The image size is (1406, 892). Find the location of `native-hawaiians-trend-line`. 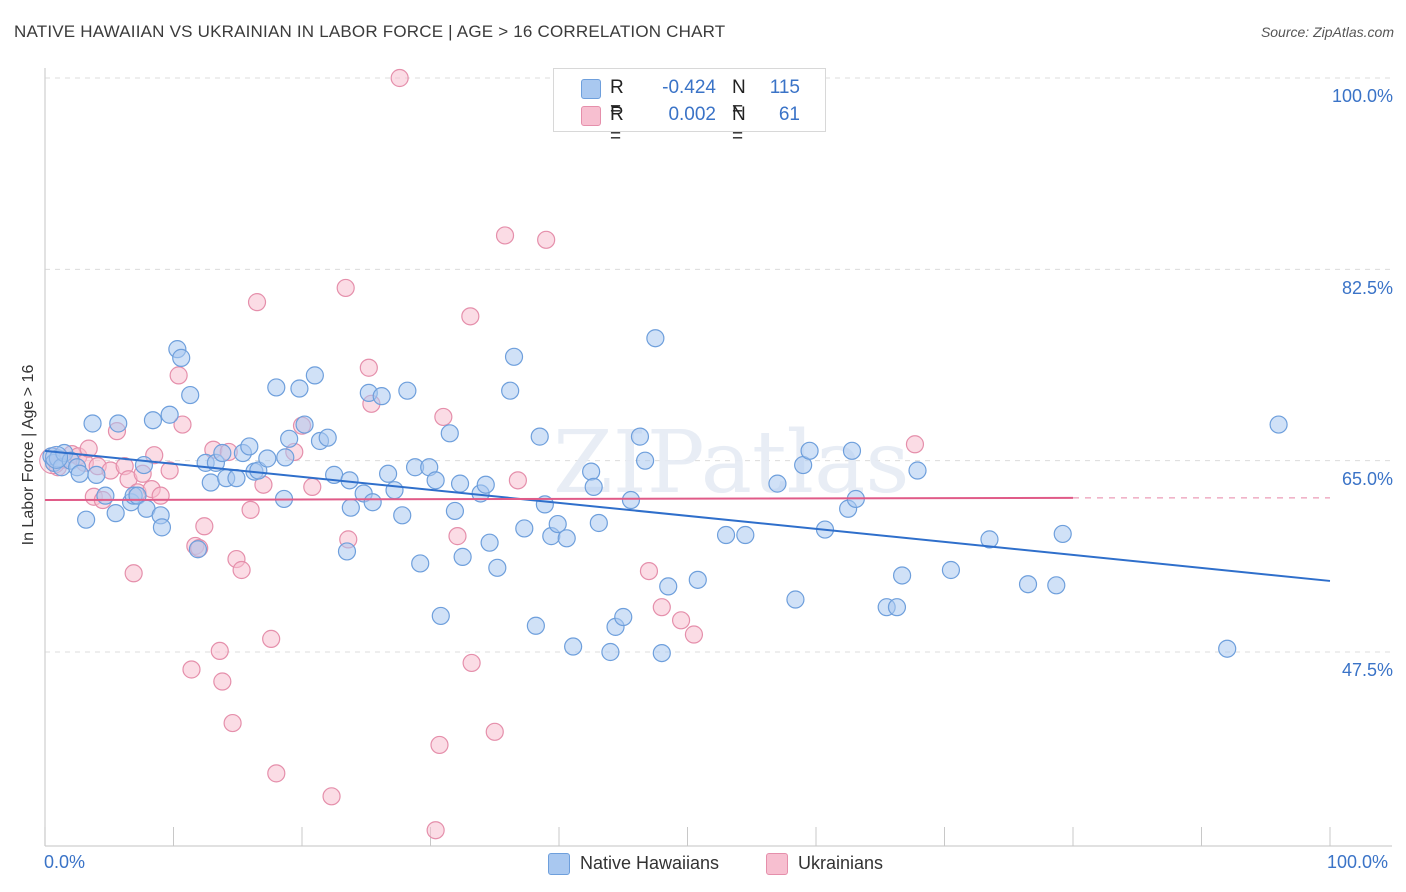

native-hawaiians-trend-line is located at coordinates (687, 515).